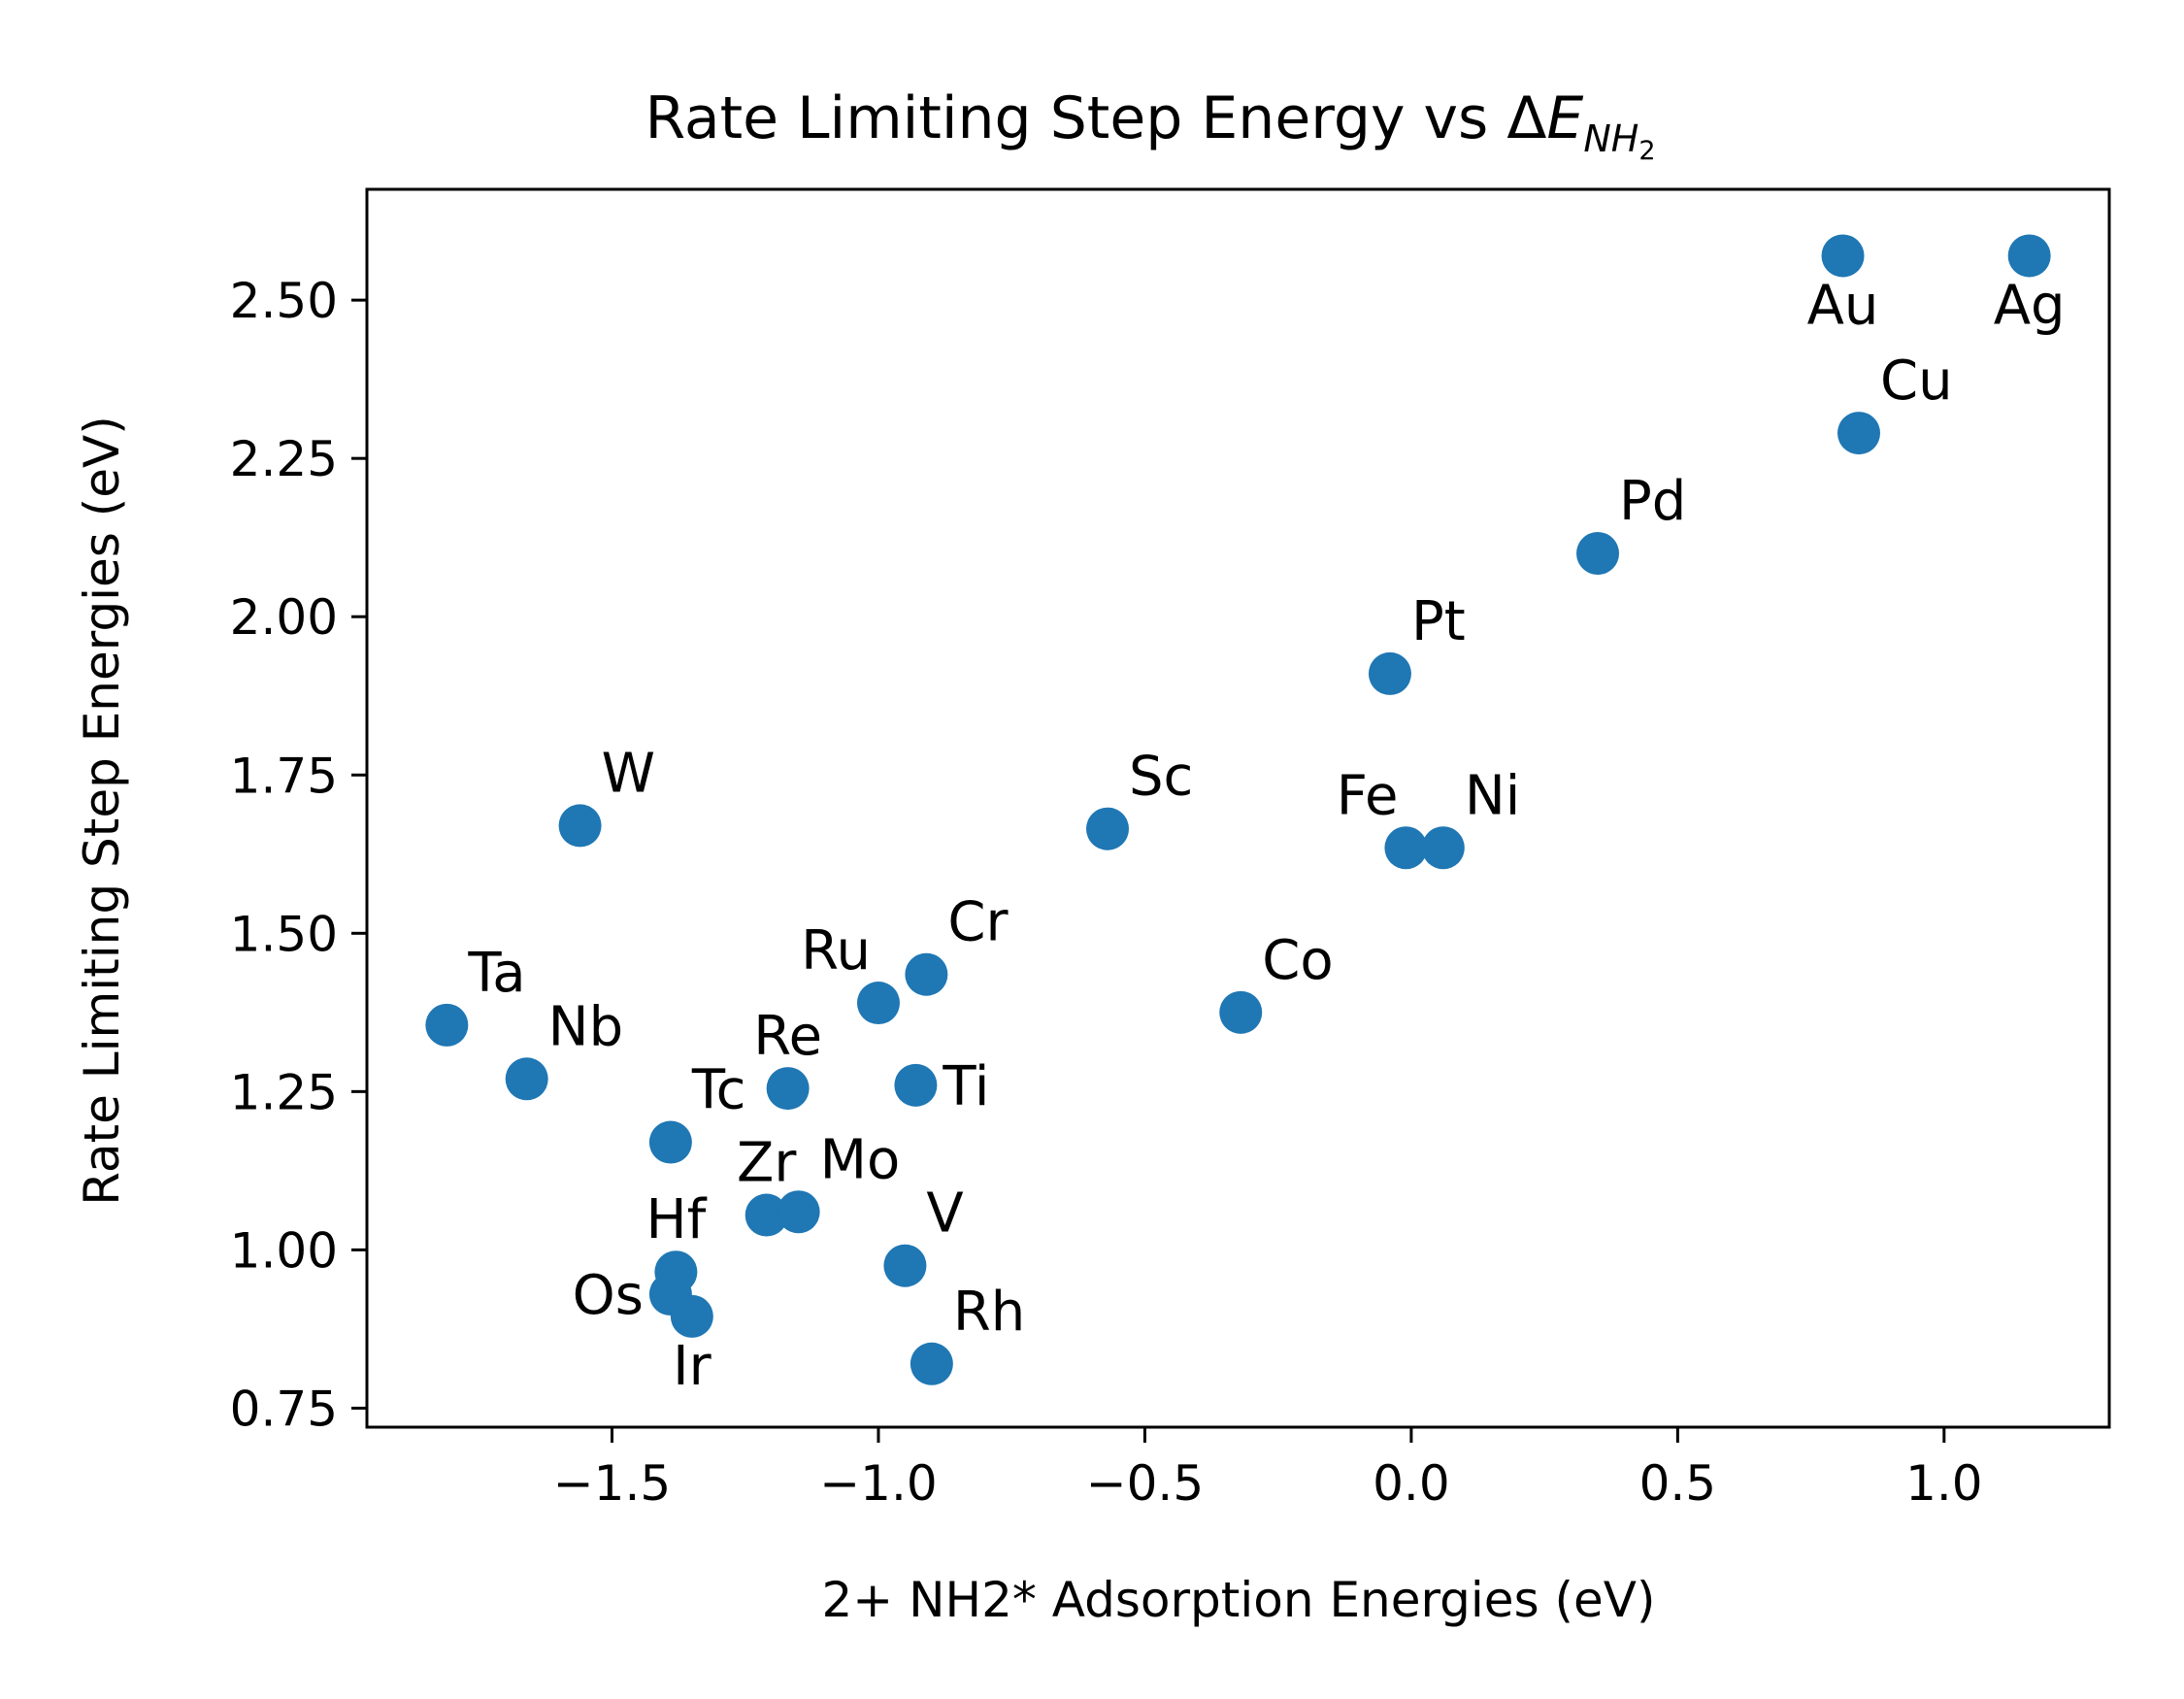 The height and width of the screenshot is (1699, 2184). Describe the element at coordinates (1145, 1483) in the screenshot. I see `x-tick-label: −0.5` at that location.